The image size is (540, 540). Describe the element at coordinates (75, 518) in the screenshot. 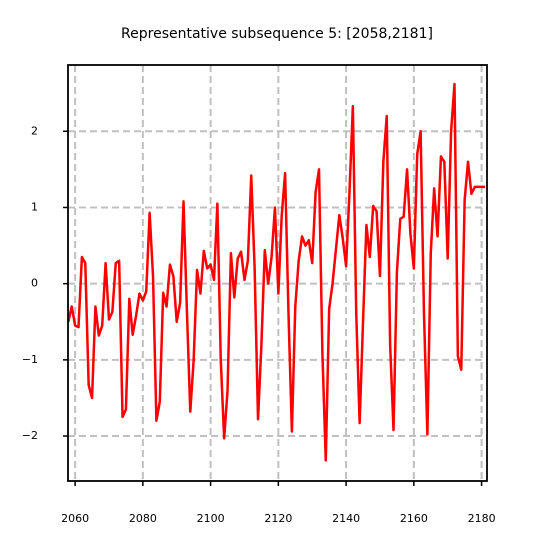

I see `x-tick-label: 2060` at that location.